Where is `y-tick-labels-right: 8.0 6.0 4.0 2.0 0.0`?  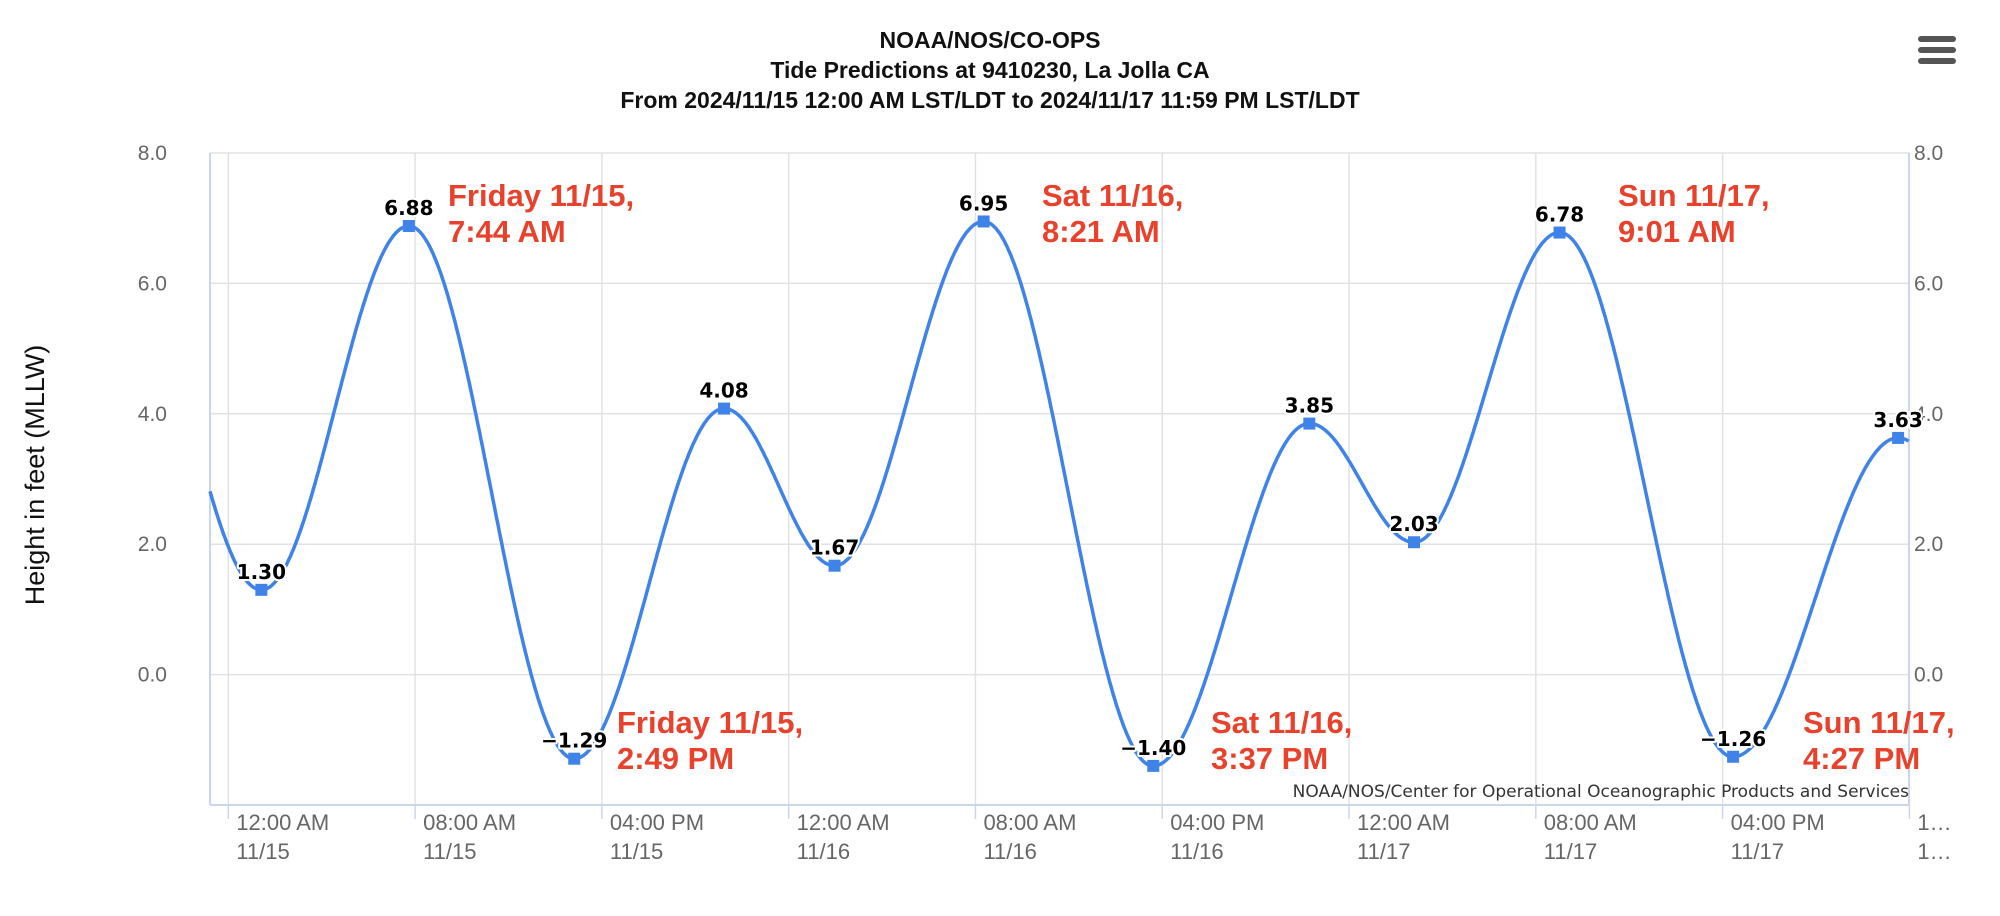 y-tick-labels-right: 8.0 6.0 4.0 2.0 0.0 is located at coordinates (1928, 414).